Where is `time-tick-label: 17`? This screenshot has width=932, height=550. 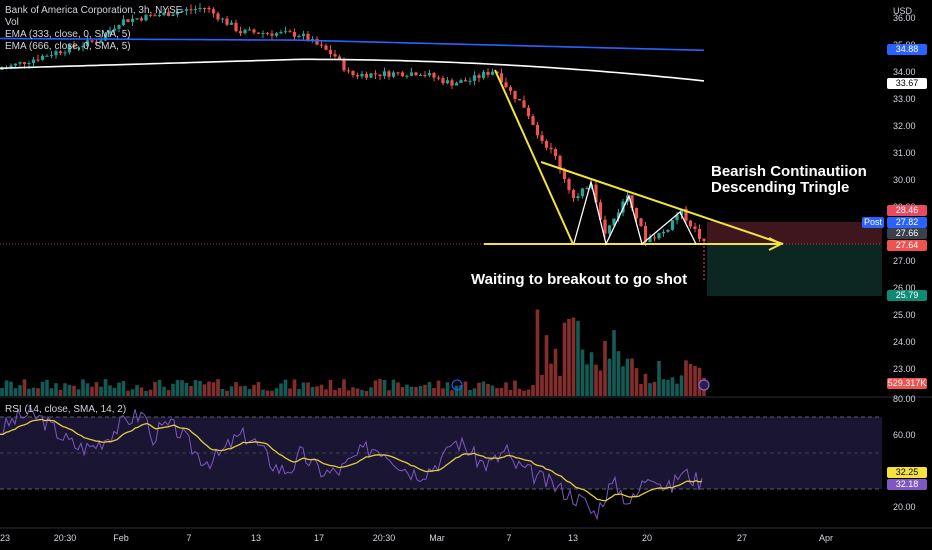 time-tick-label: 17 is located at coordinates (319, 538).